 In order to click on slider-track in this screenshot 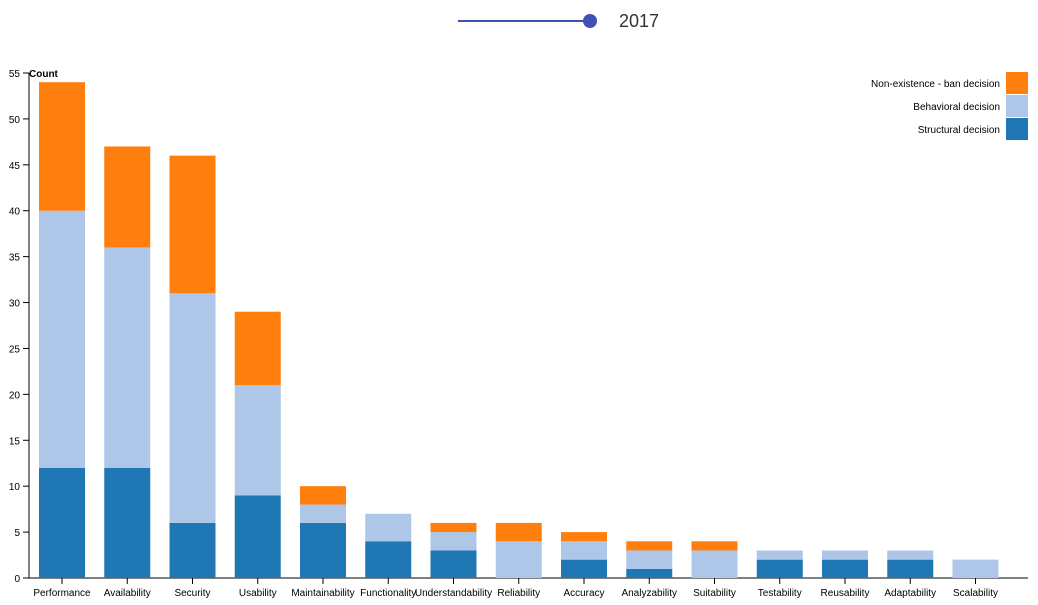, I will do `click(524, 21)`.